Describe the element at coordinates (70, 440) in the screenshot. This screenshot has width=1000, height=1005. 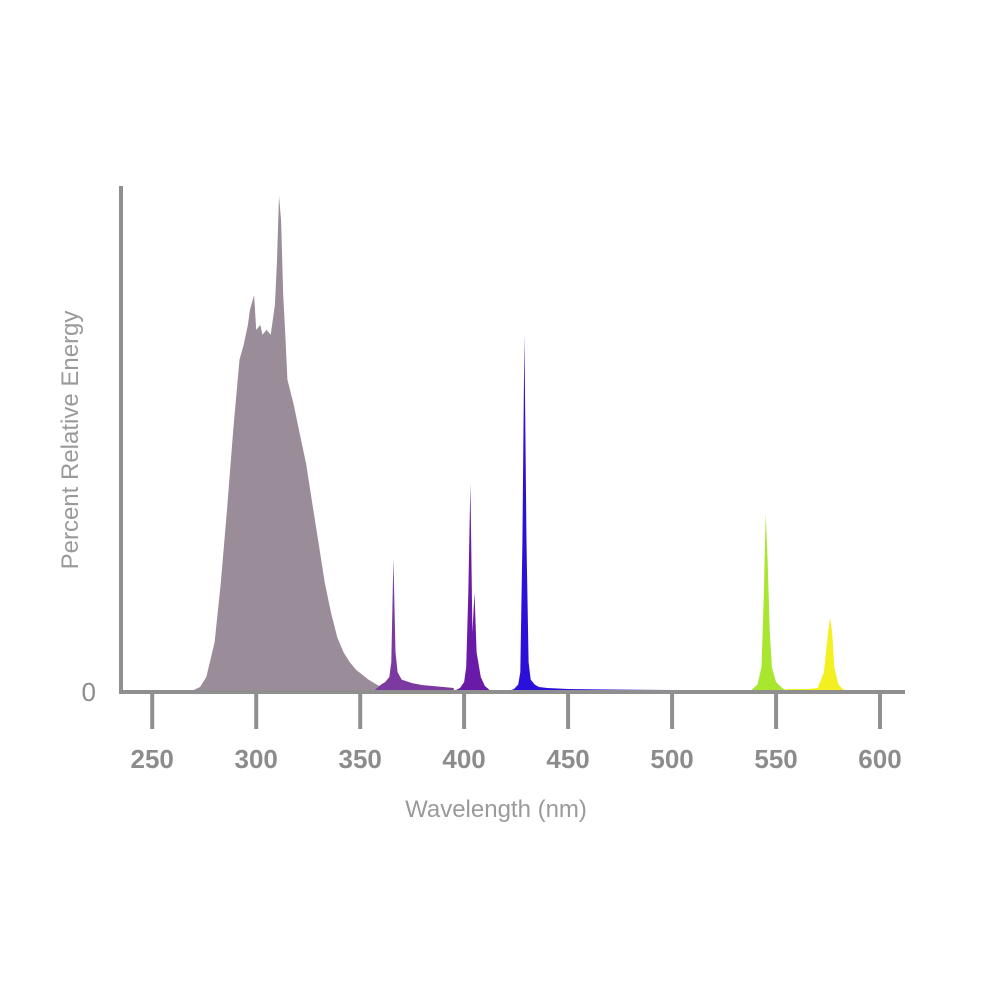
I see `y-axis-title: Percent Relative Energy` at that location.